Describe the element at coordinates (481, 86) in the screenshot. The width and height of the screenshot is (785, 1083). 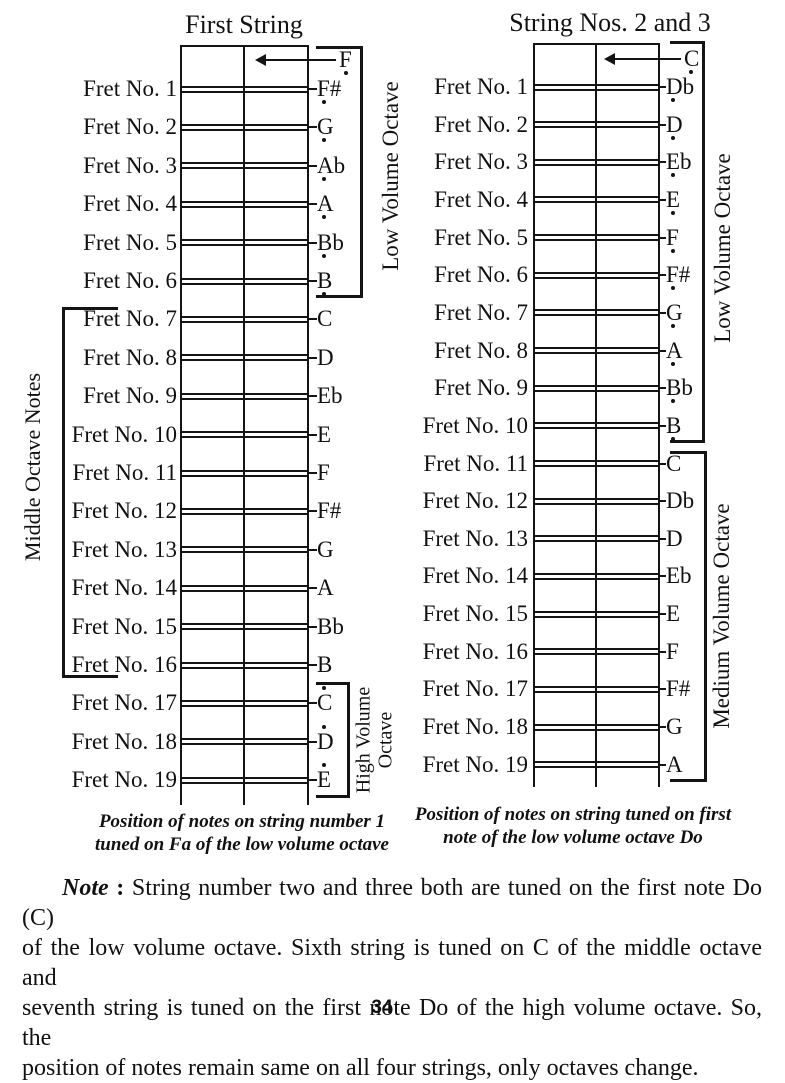
I see `fret-number-label: Fret No. 1` at that location.